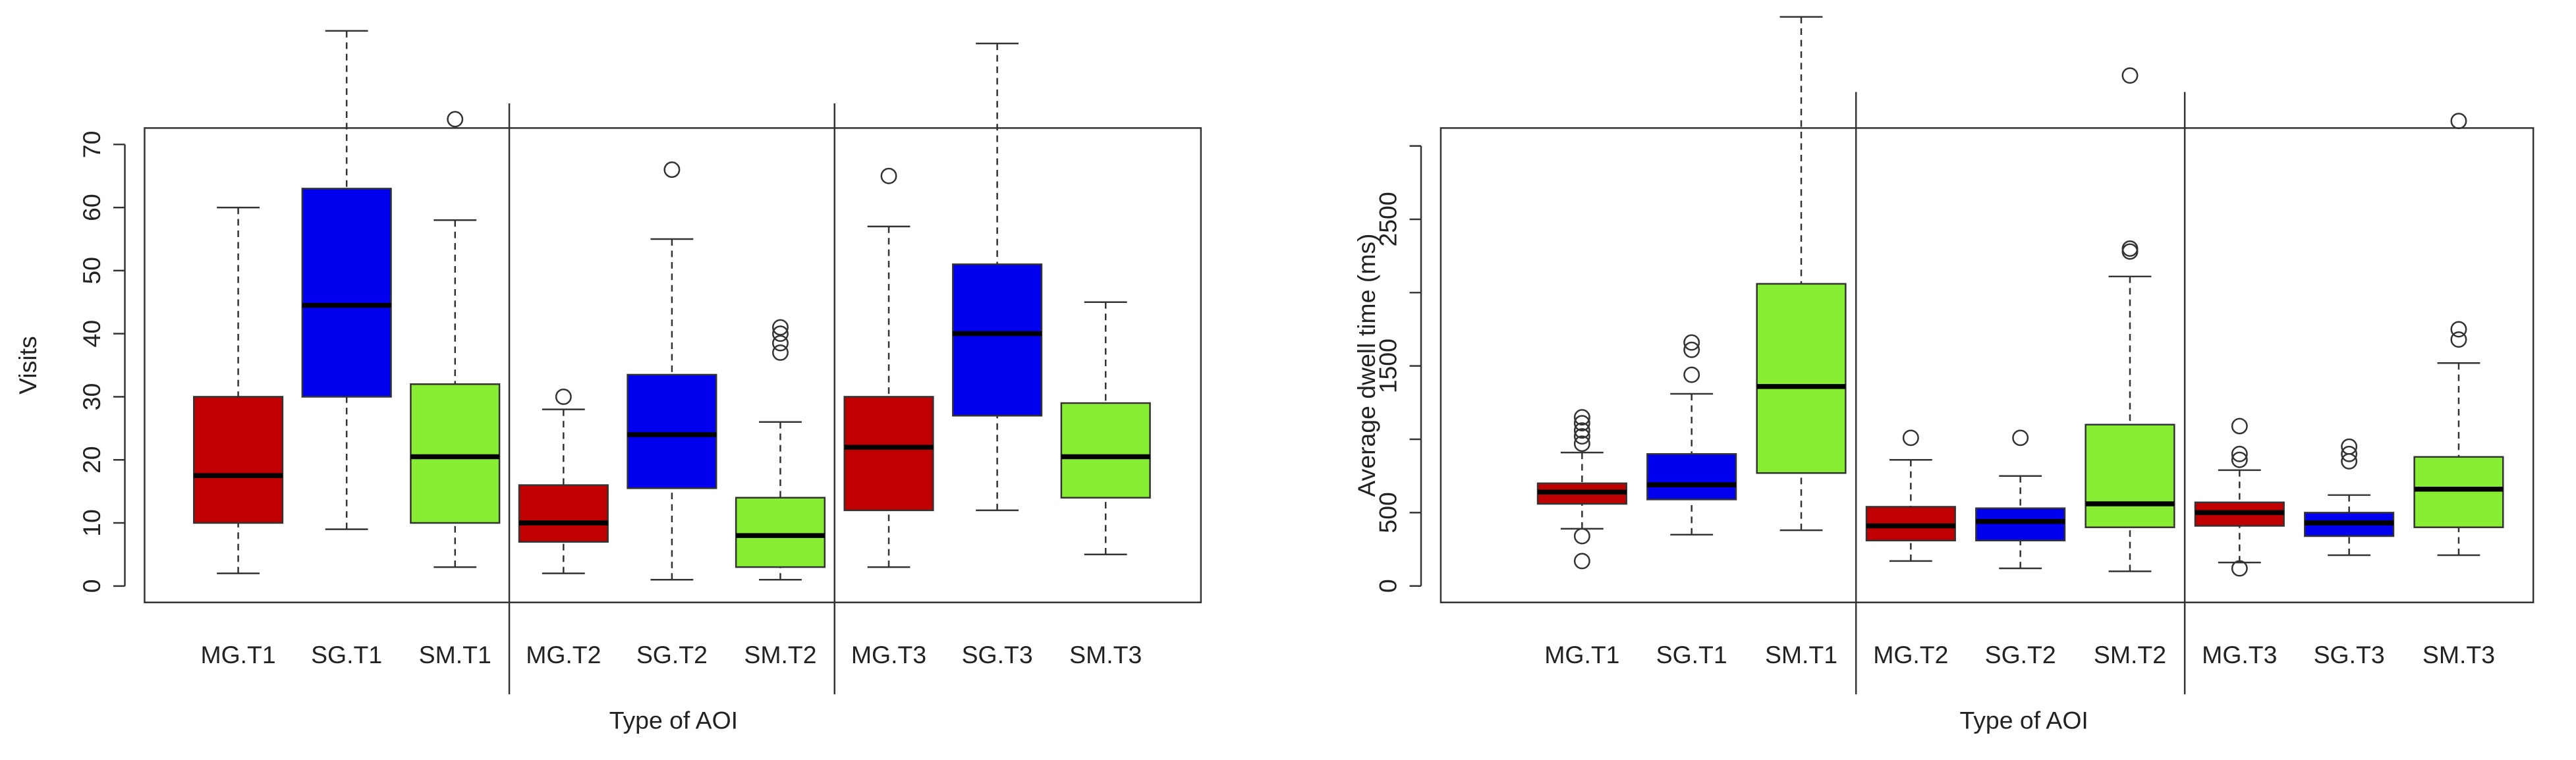  Describe the element at coordinates (91, 145) in the screenshot. I see `y-tick-label: 70` at that location.